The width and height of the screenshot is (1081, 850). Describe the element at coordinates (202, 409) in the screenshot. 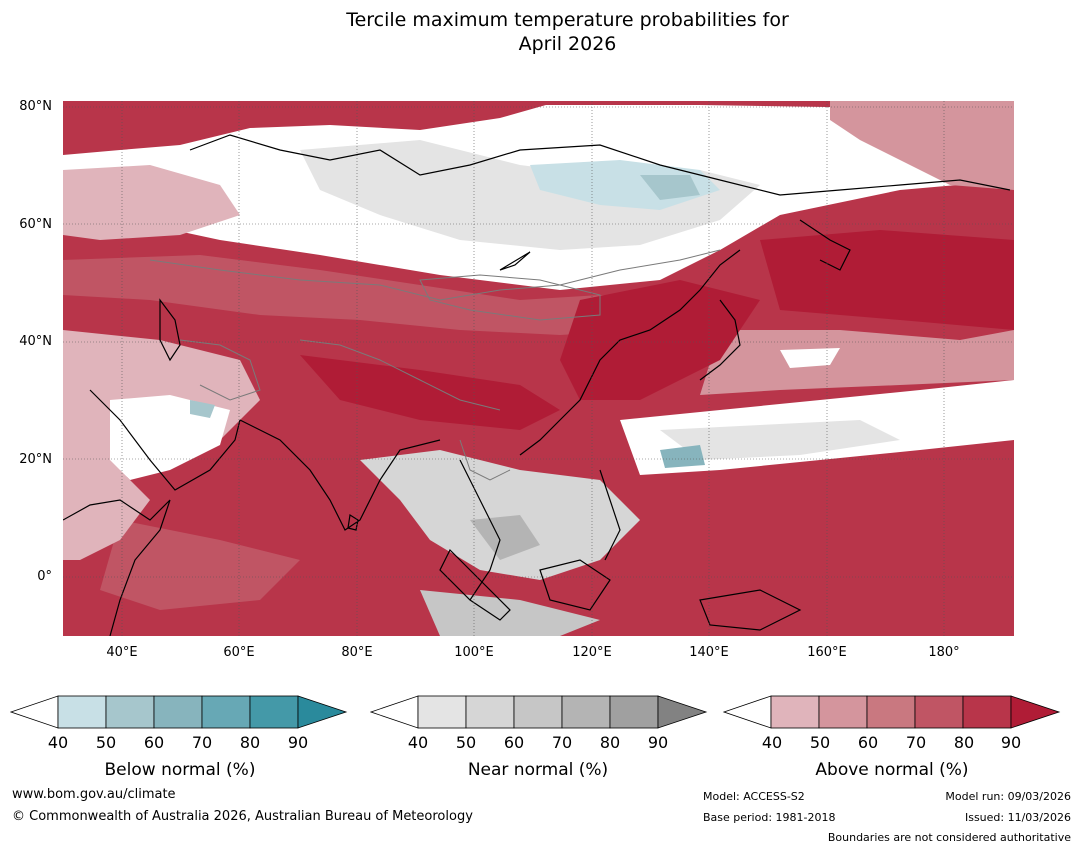

I see `arabia-blue` at that location.